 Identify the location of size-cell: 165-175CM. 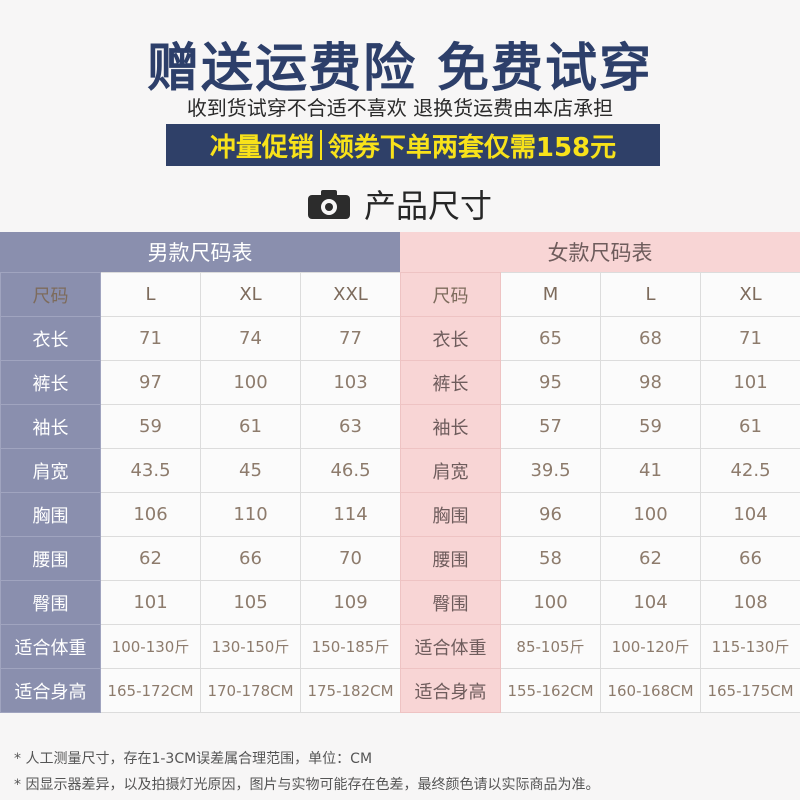
(750, 690).